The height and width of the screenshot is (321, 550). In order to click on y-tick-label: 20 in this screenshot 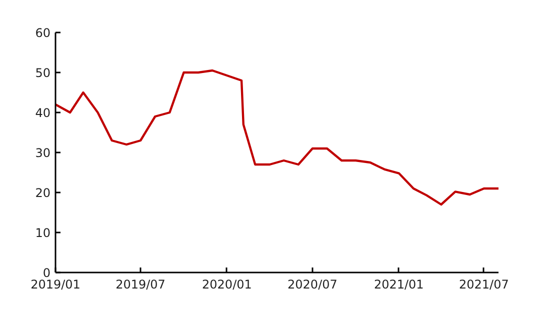, I will do `click(43, 193)`.